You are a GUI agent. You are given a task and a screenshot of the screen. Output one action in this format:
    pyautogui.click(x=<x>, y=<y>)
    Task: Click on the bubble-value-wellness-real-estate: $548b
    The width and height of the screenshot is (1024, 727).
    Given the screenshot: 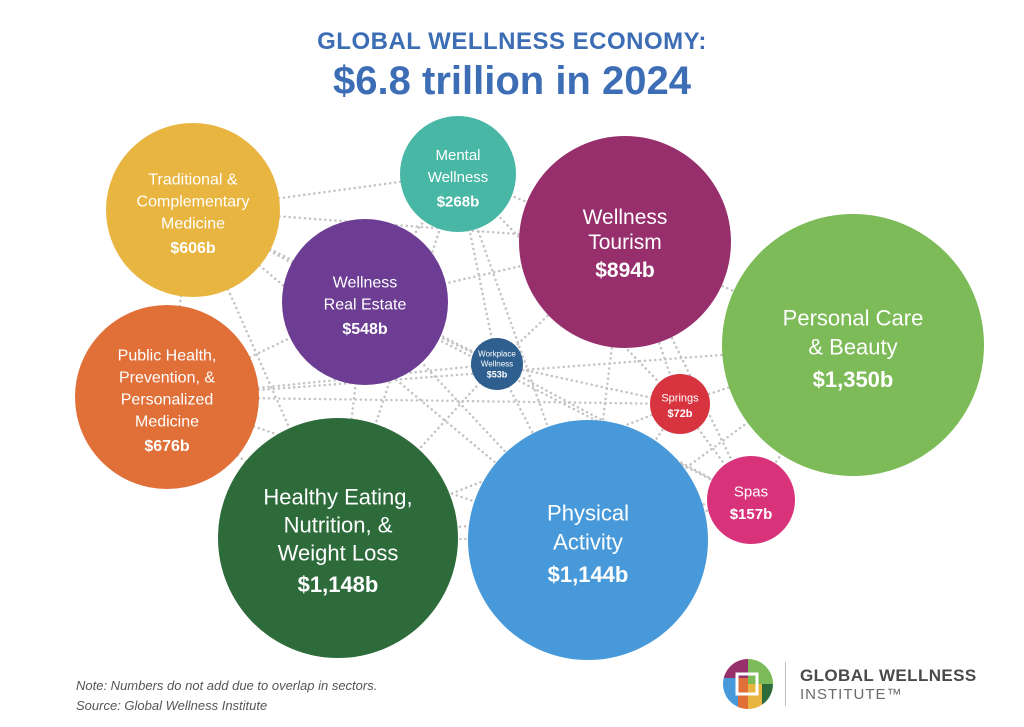 What is the action you would take?
    pyautogui.click(x=365, y=329)
    